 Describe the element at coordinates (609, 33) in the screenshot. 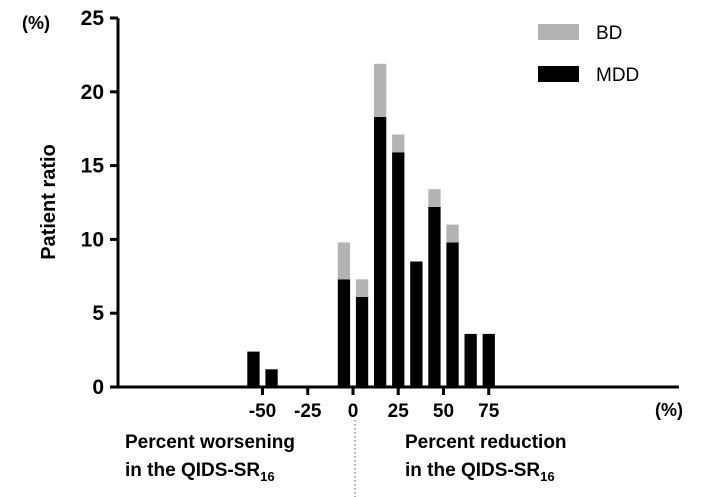

I see `legend-label-bd: BD` at that location.